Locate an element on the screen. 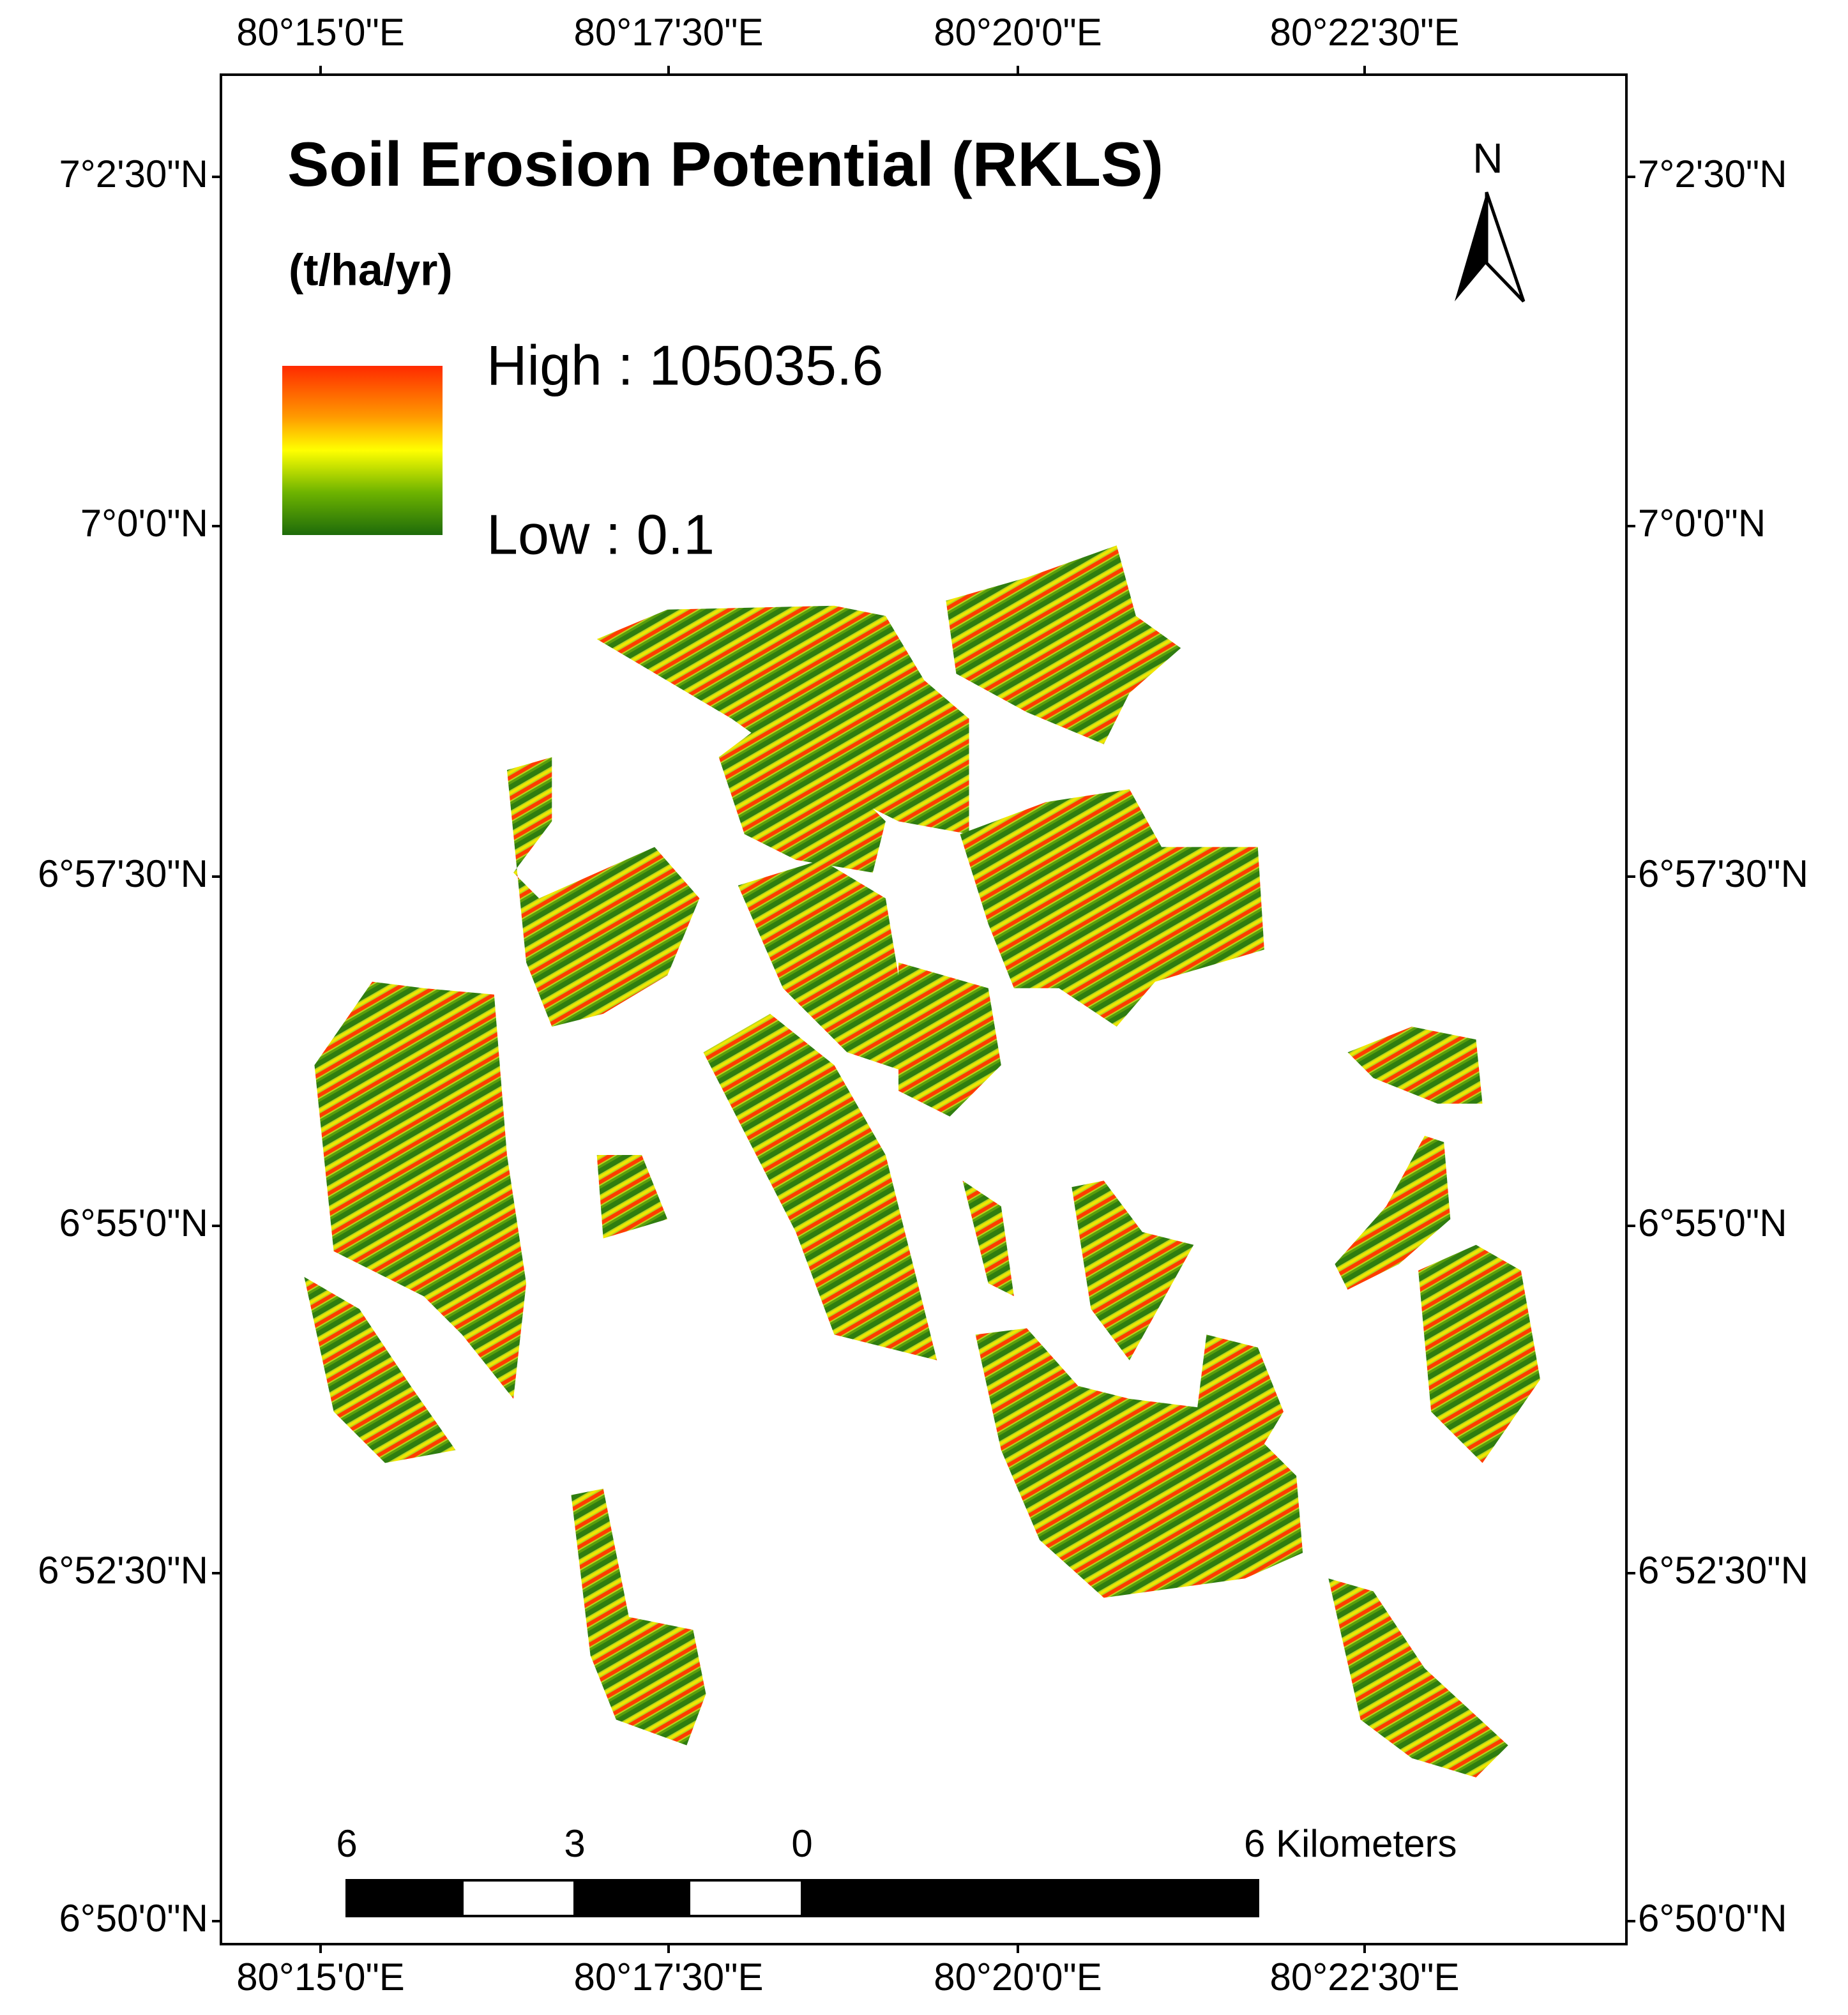  map-title: Soil Erosion Potential (RKLS) is located at coordinates (725, 164).